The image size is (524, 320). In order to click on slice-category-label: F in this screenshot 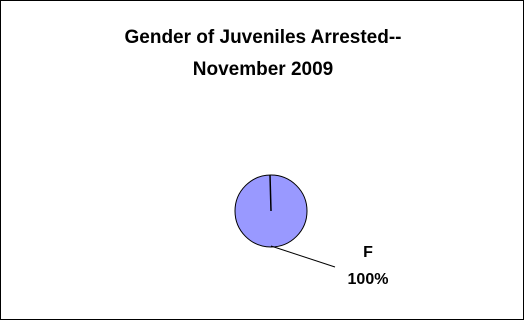, I will do `click(368, 252)`.